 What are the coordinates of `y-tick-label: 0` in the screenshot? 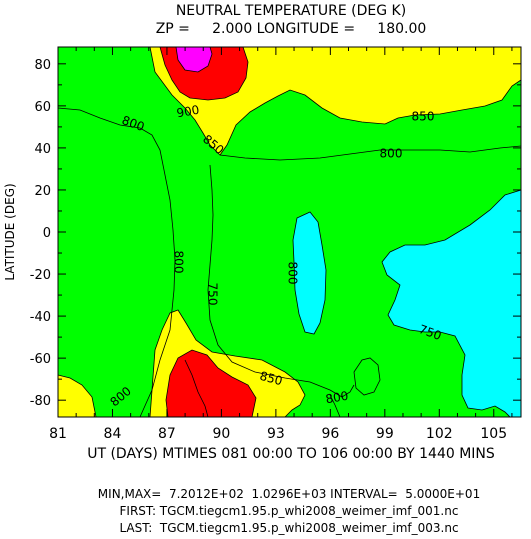 It's located at (47, 233).